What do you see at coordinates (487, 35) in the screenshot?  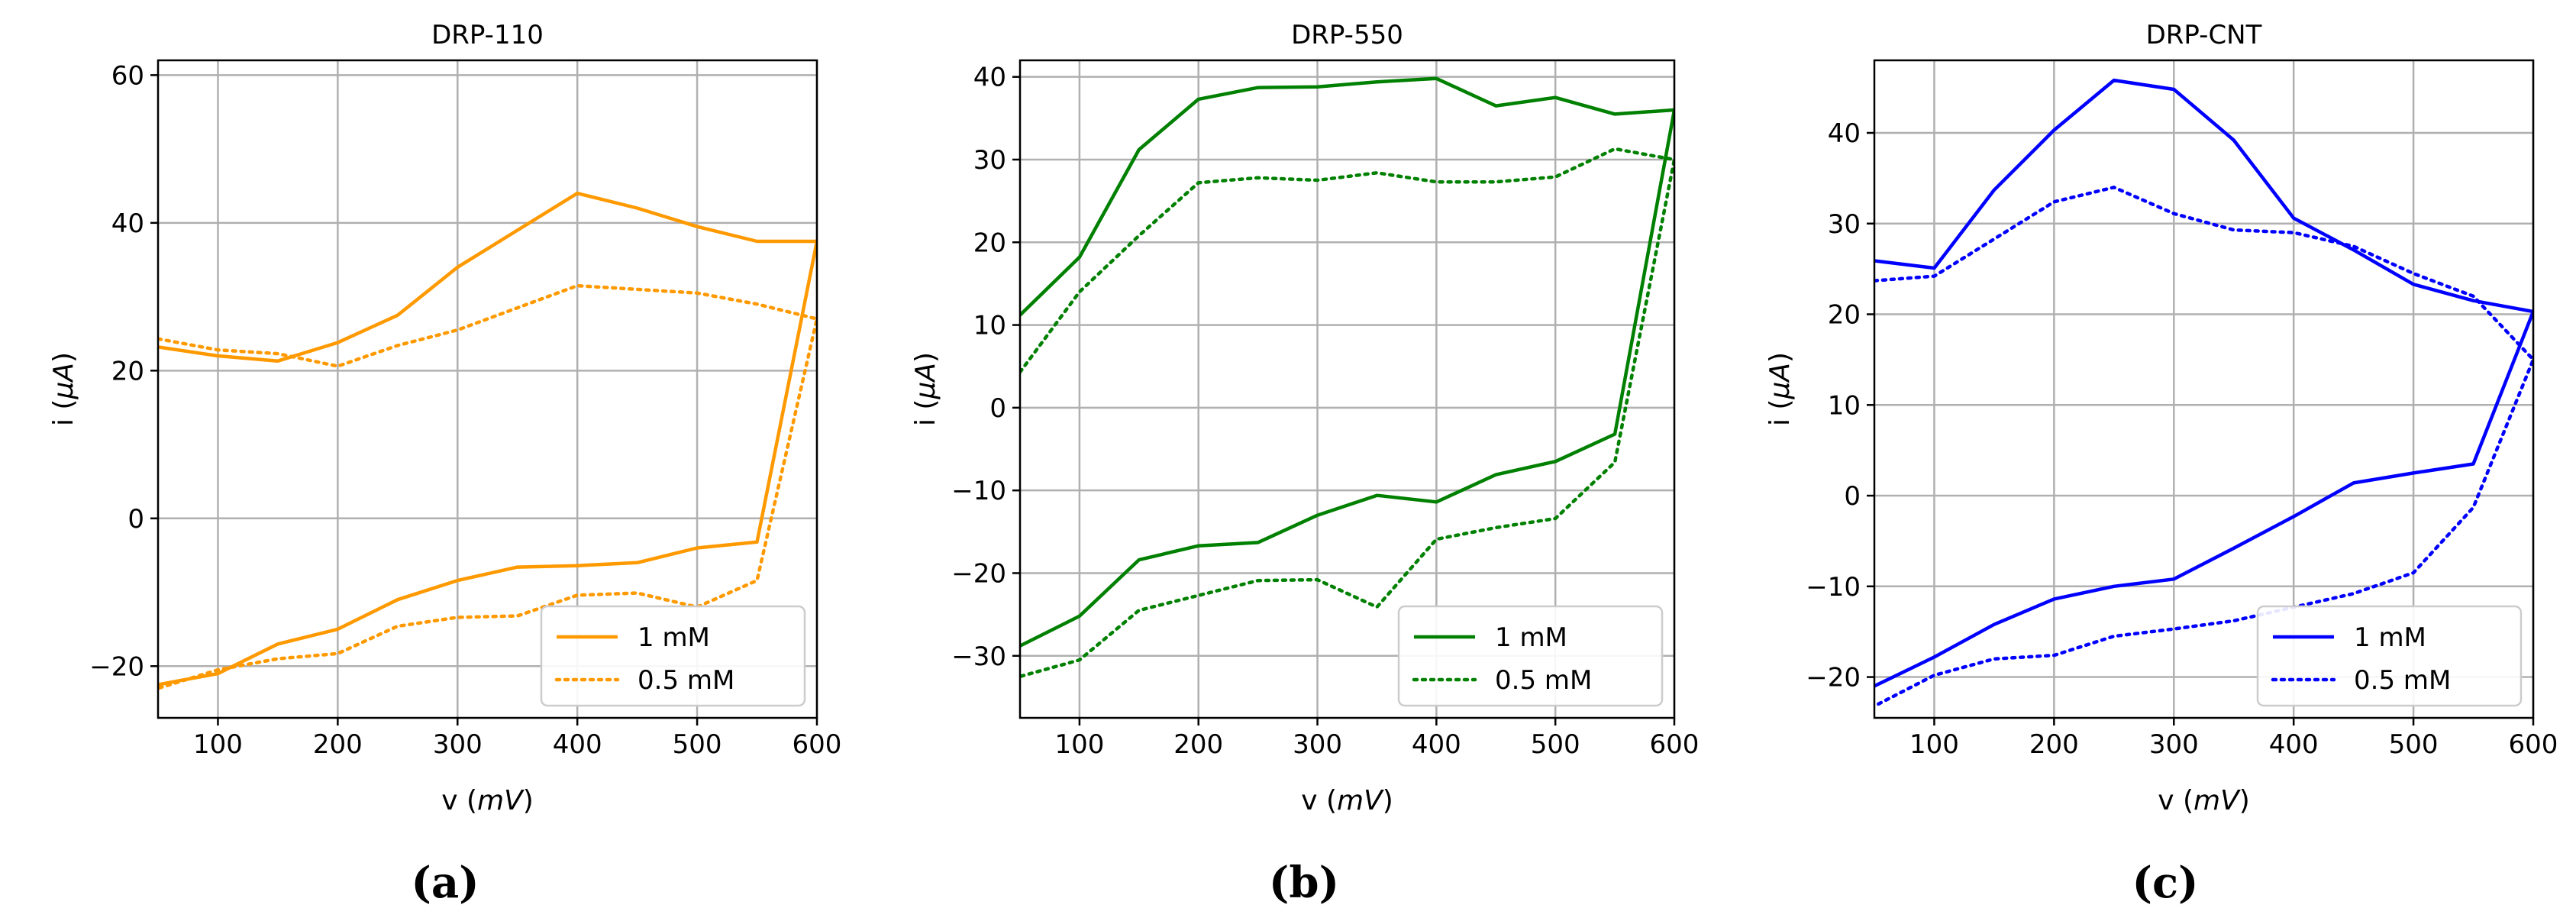 I see `chart-title: DRP-110` at bounding box center [487, 35].